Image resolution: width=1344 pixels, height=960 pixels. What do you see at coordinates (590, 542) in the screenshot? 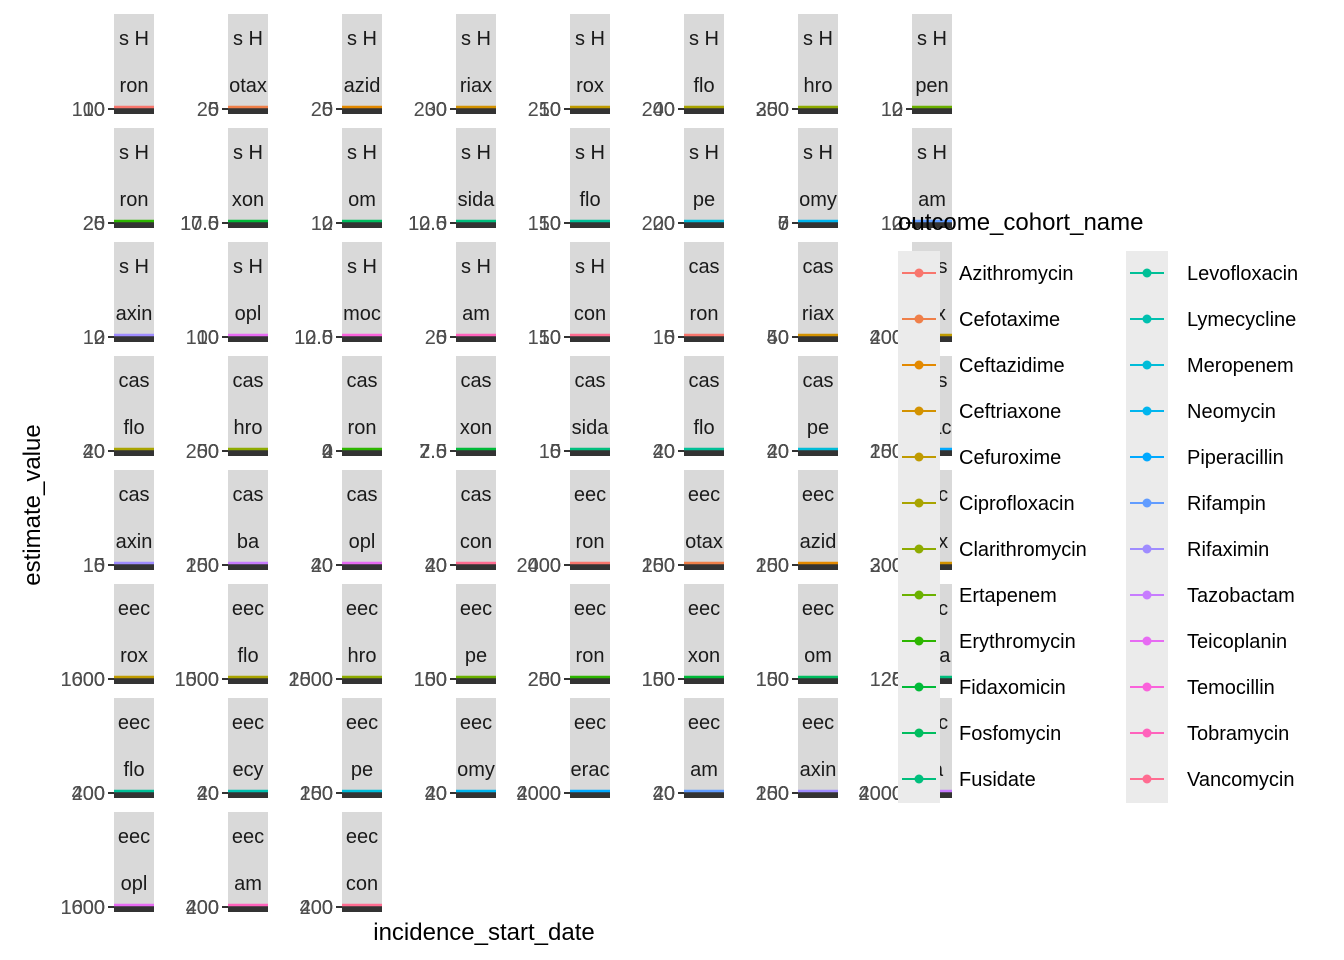
I see `facet-strip-label-2: ron` at bounding box center [590, 542].